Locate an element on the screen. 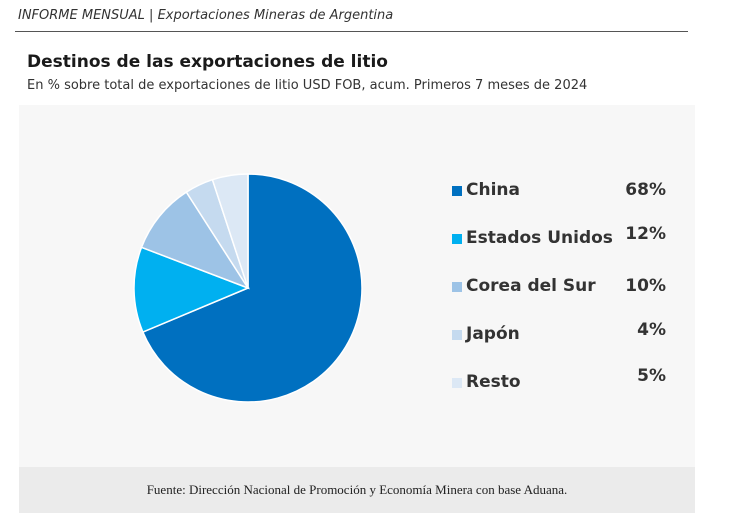 The width and height of the screenshot is (730, 513). legend-item-estados-unidos: Estados Unidos 12% is located at coordinates (559, 237).